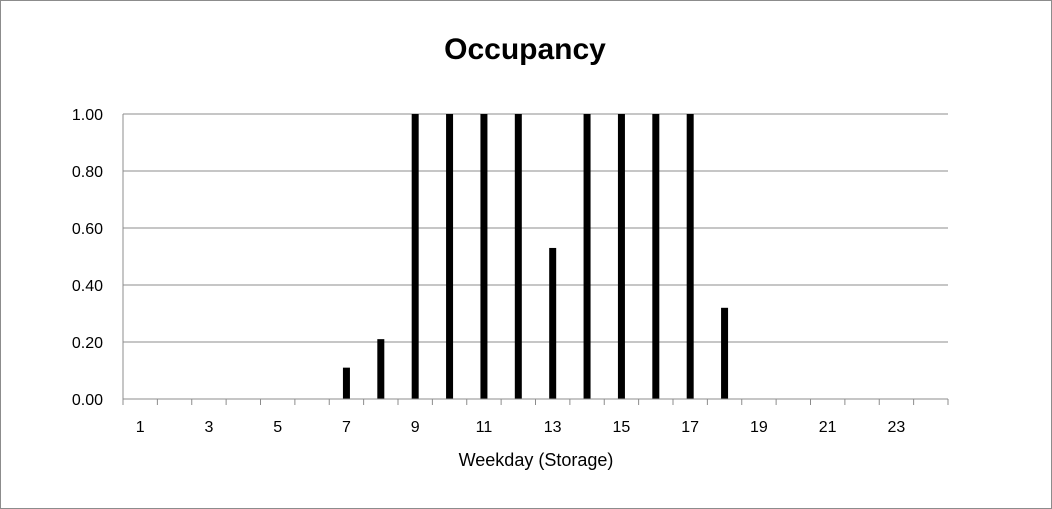  What do you see at coordinates (87, 400) in the screenshot?
I see `y-tick-label: 0.00` at bounding box center [87, 400].